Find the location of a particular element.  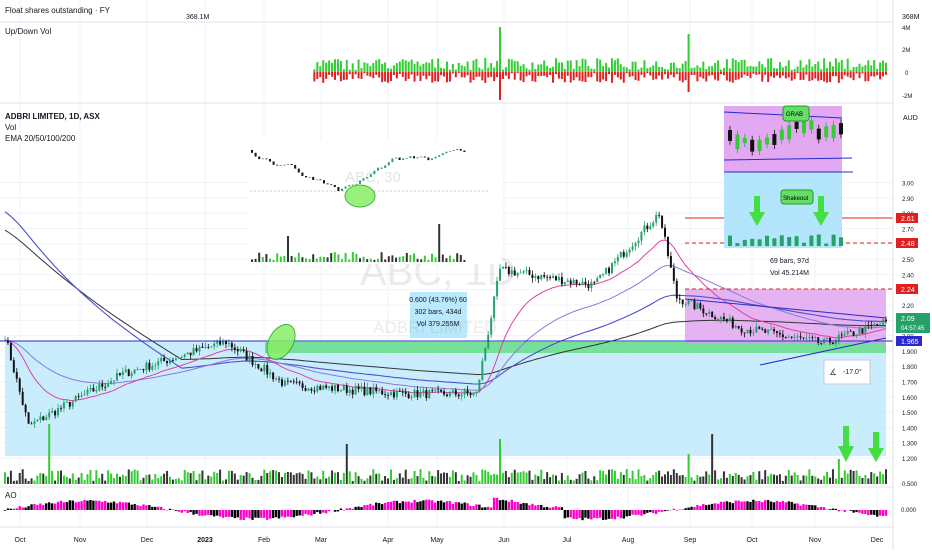

price-tick-label: 1.800 is located at coordinates (910, 368).